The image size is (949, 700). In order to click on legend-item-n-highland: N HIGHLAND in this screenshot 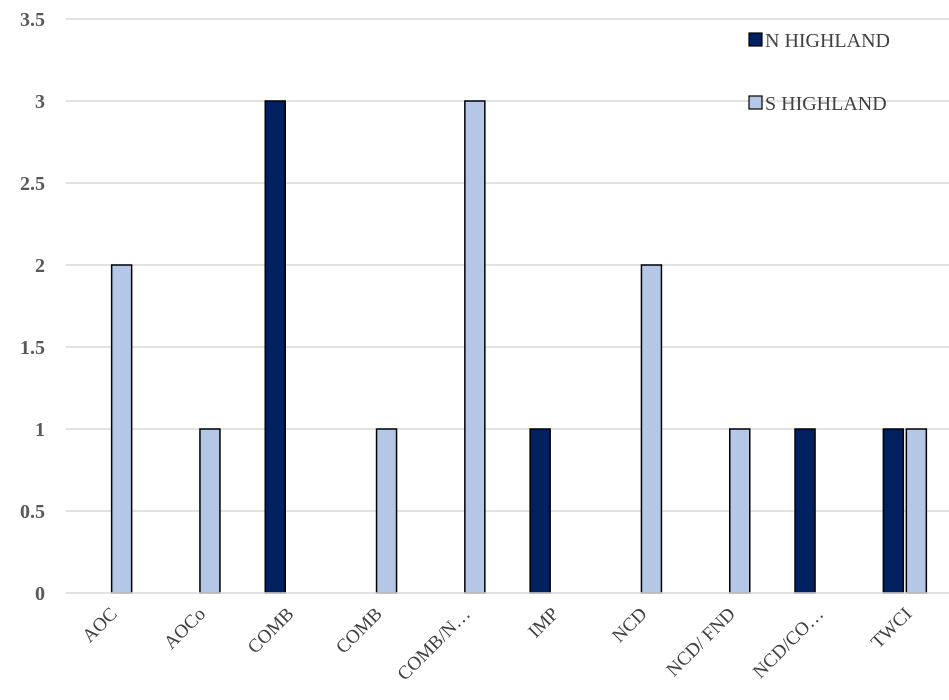, I will do `click(819, 41)`.